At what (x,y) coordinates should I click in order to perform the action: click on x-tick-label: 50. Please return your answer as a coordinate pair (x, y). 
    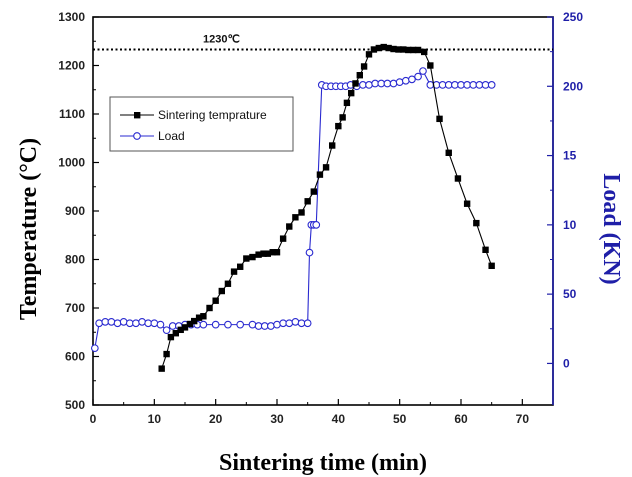
    Looking at the image, I should click on (400, 419).